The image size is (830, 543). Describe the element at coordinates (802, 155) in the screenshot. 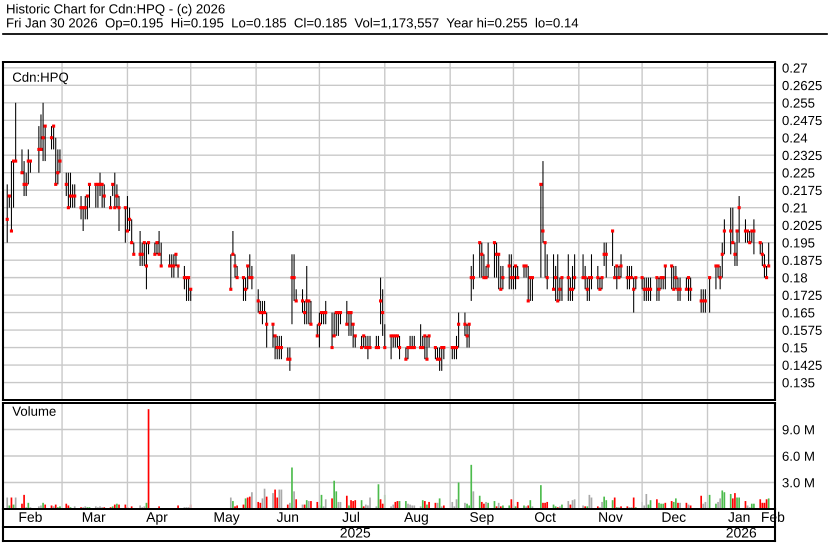

I see `y-tick-label: 0.2325` at that location.